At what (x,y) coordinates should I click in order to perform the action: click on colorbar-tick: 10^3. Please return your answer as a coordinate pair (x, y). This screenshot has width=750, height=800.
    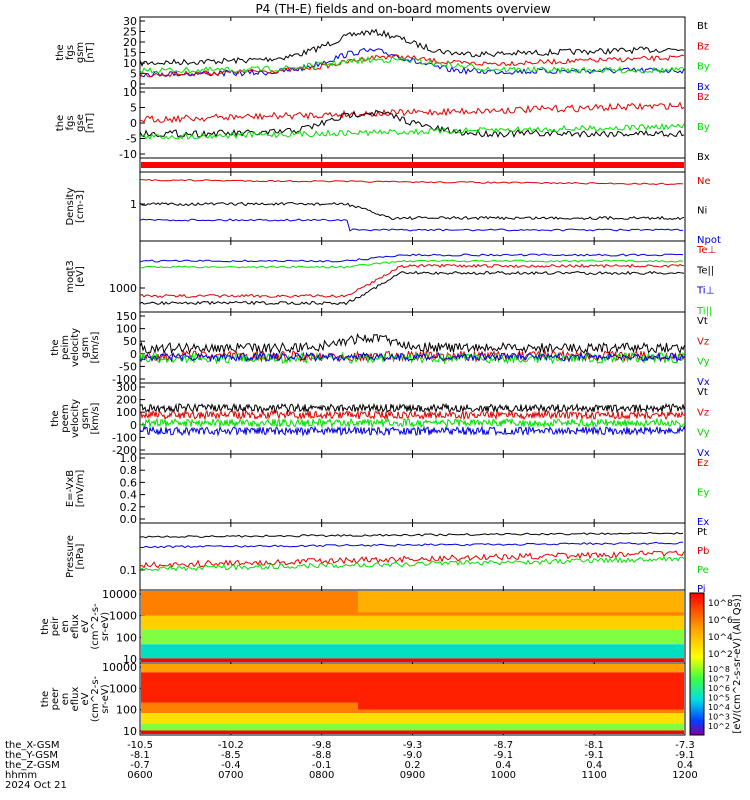
    Looking at the image, I should click on (719, 717).